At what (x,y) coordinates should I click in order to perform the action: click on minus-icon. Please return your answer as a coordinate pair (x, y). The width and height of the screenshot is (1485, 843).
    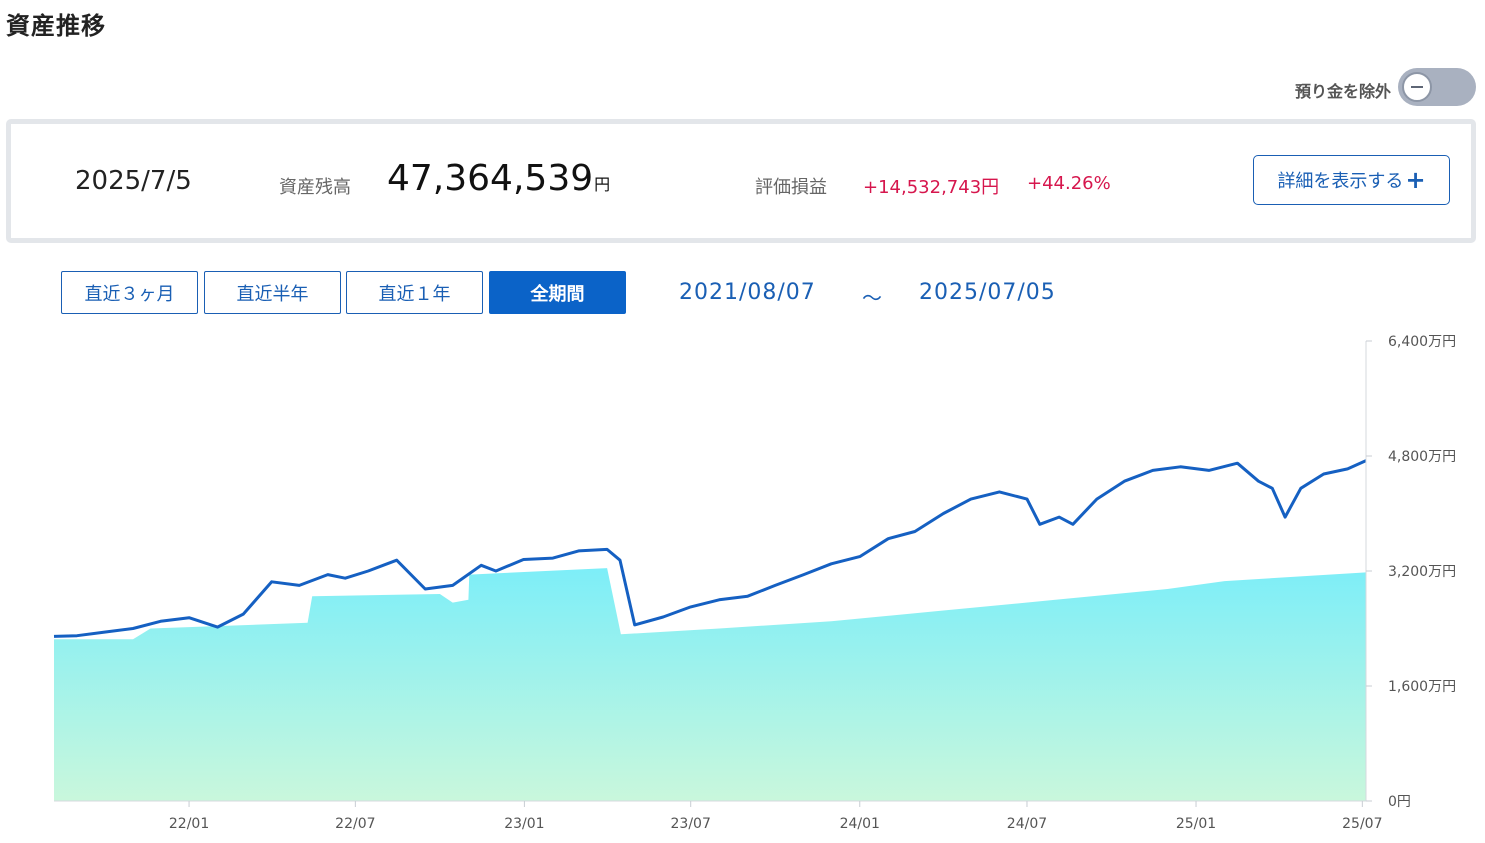
    Looking at the image, I should click on (1417, 87).